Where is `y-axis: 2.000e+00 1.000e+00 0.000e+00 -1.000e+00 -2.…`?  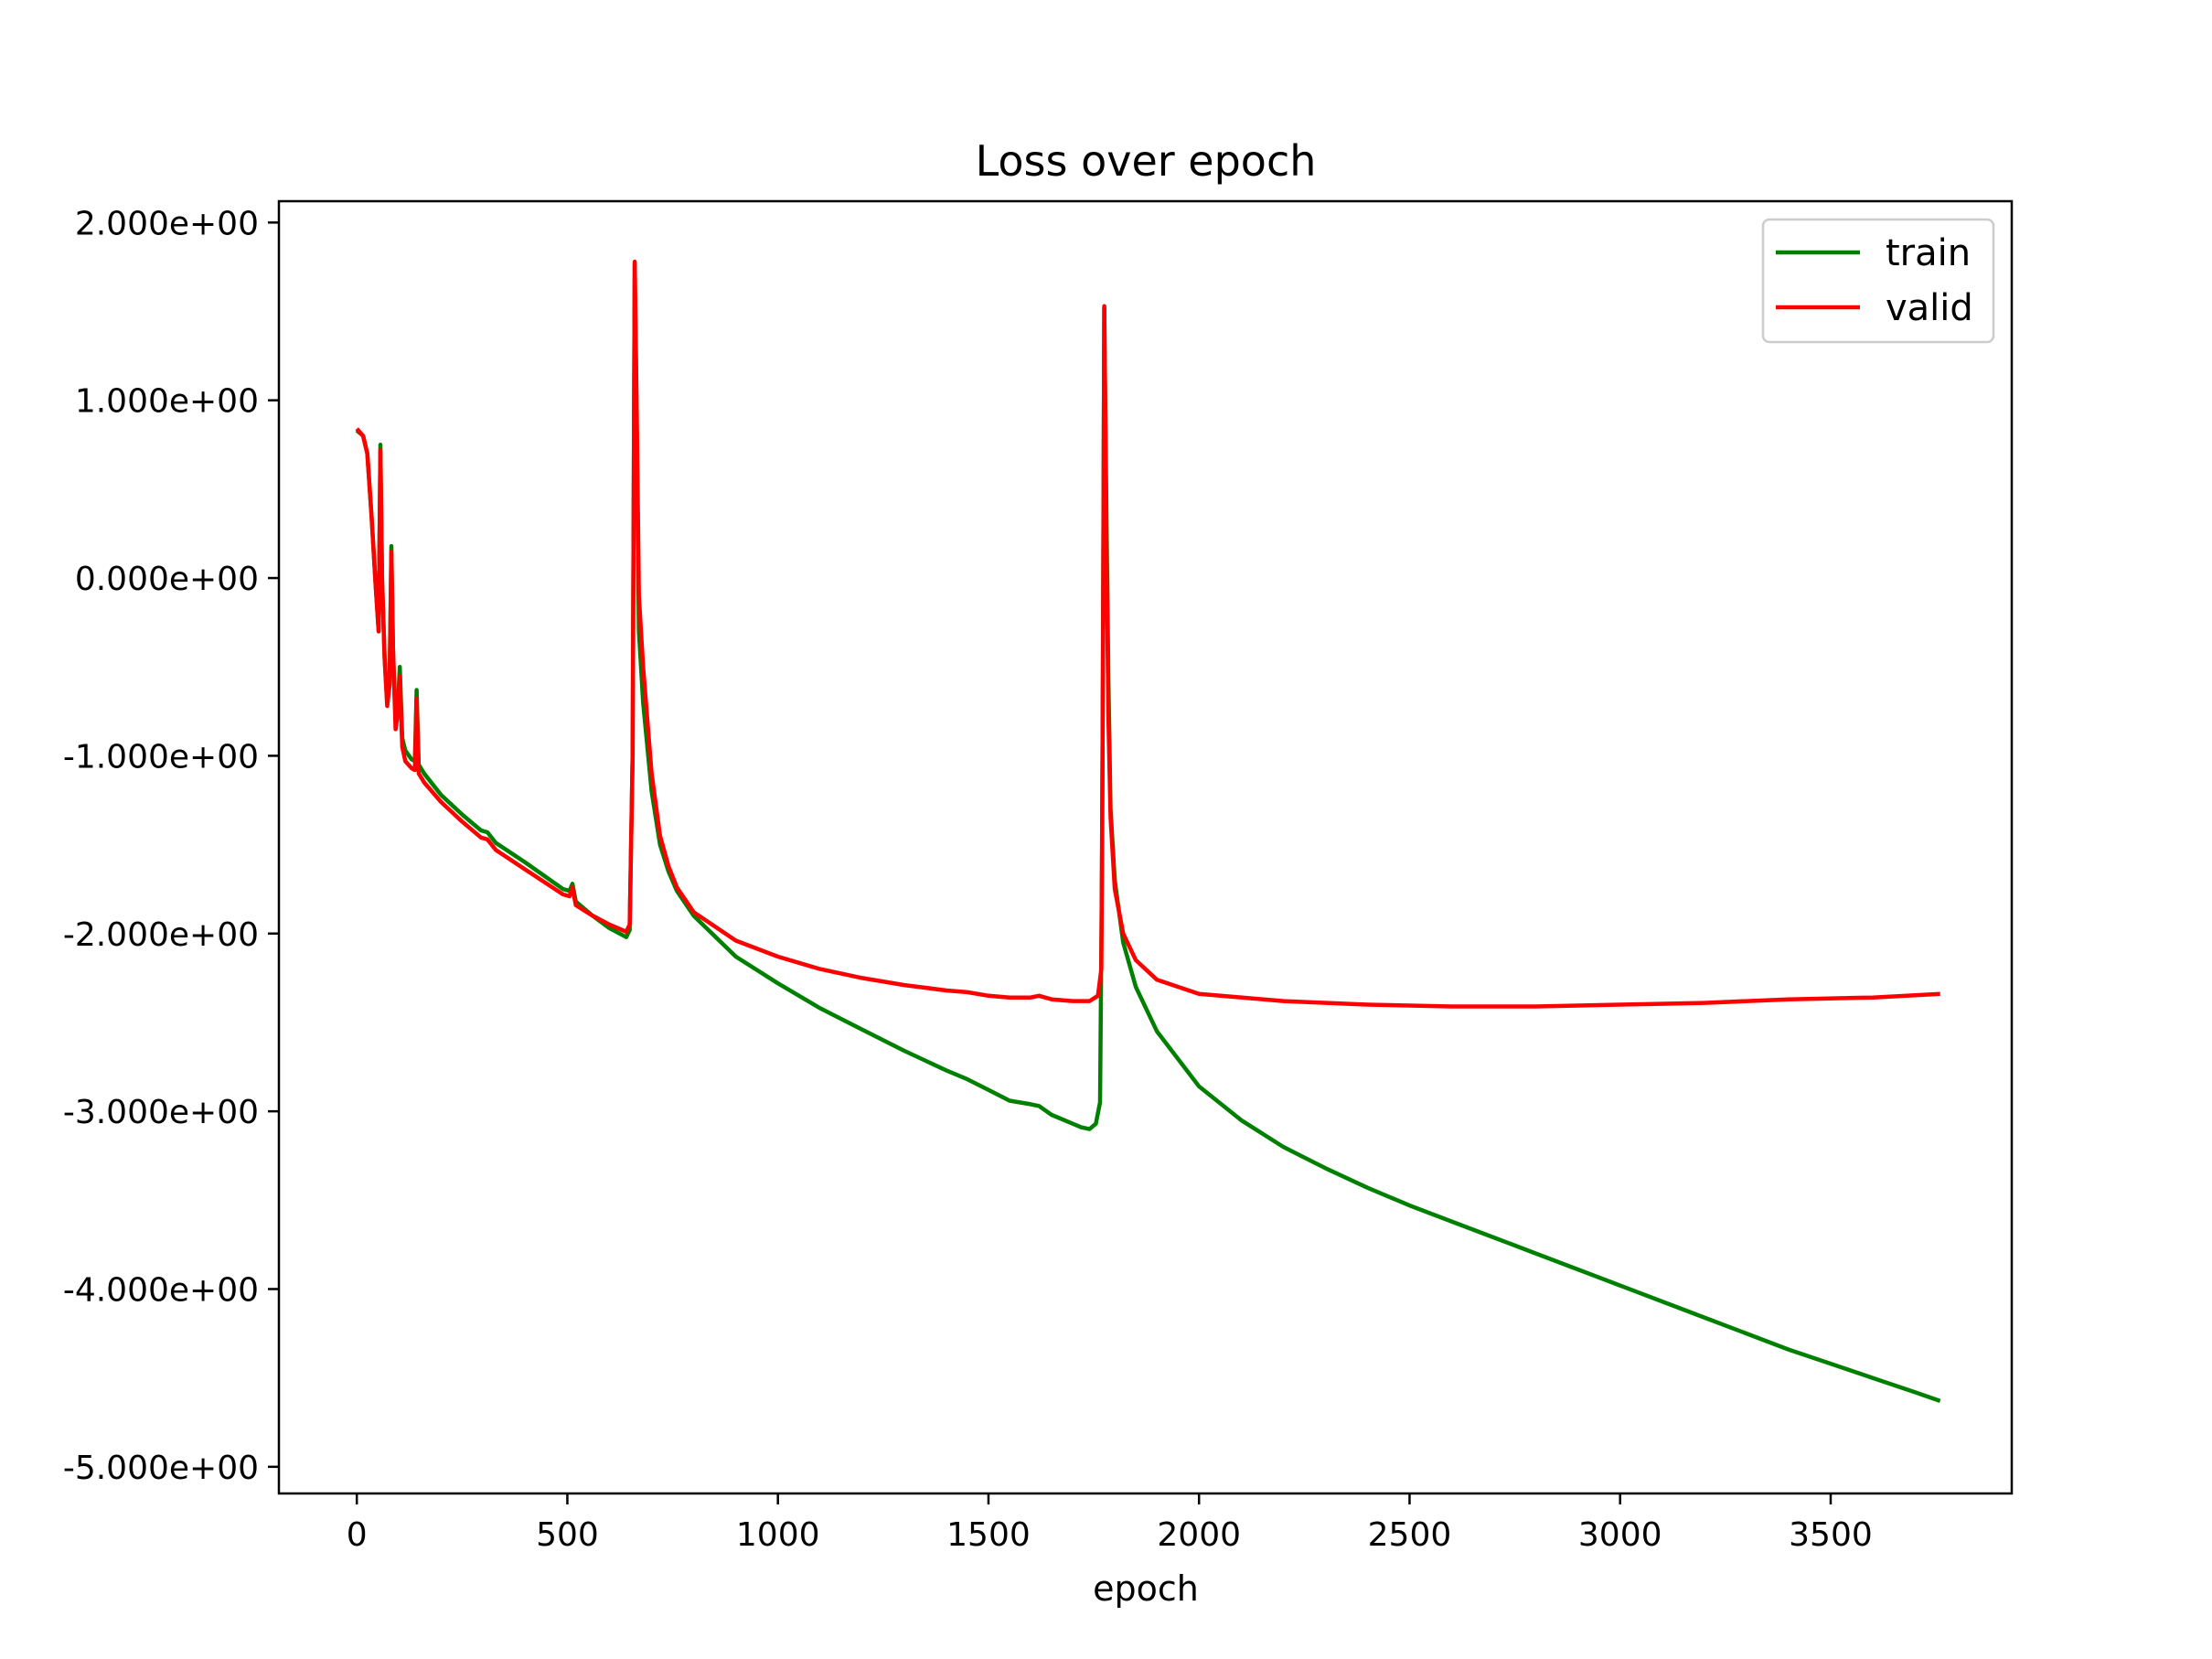 y-axis: 2.000e+00 1.000e+00 0.000e+00 -1.000e+00 -2.… is located at coordinates (171, 846).